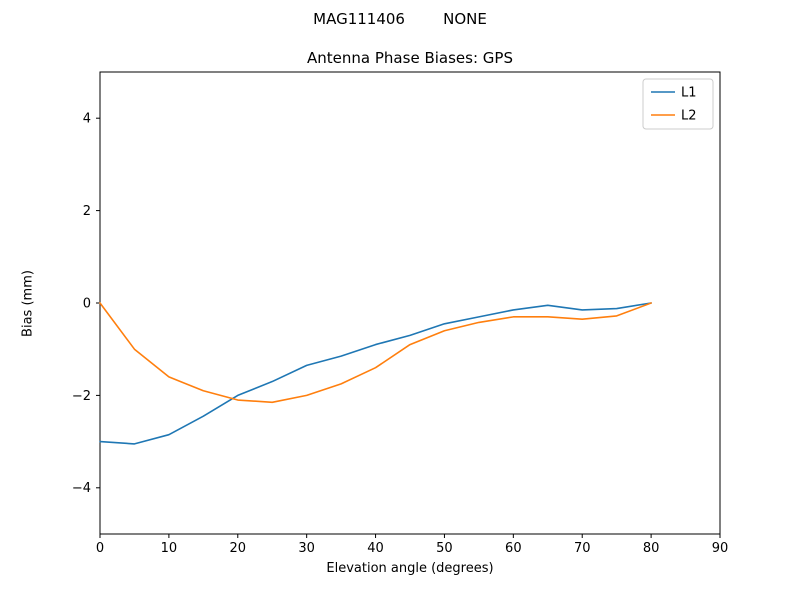  I want to click on y-tick-label: 2, so click(87, 211).